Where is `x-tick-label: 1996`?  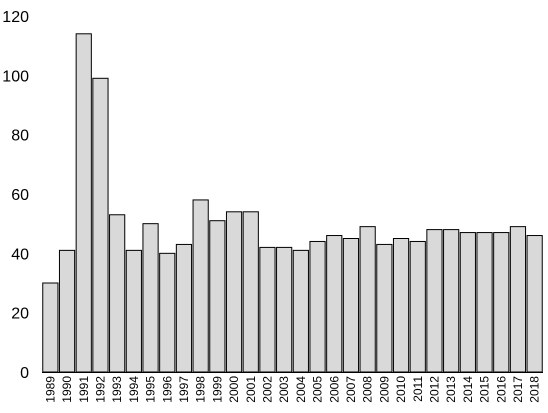 x-tick-label: 1996 is located at coordinates (167, 389).